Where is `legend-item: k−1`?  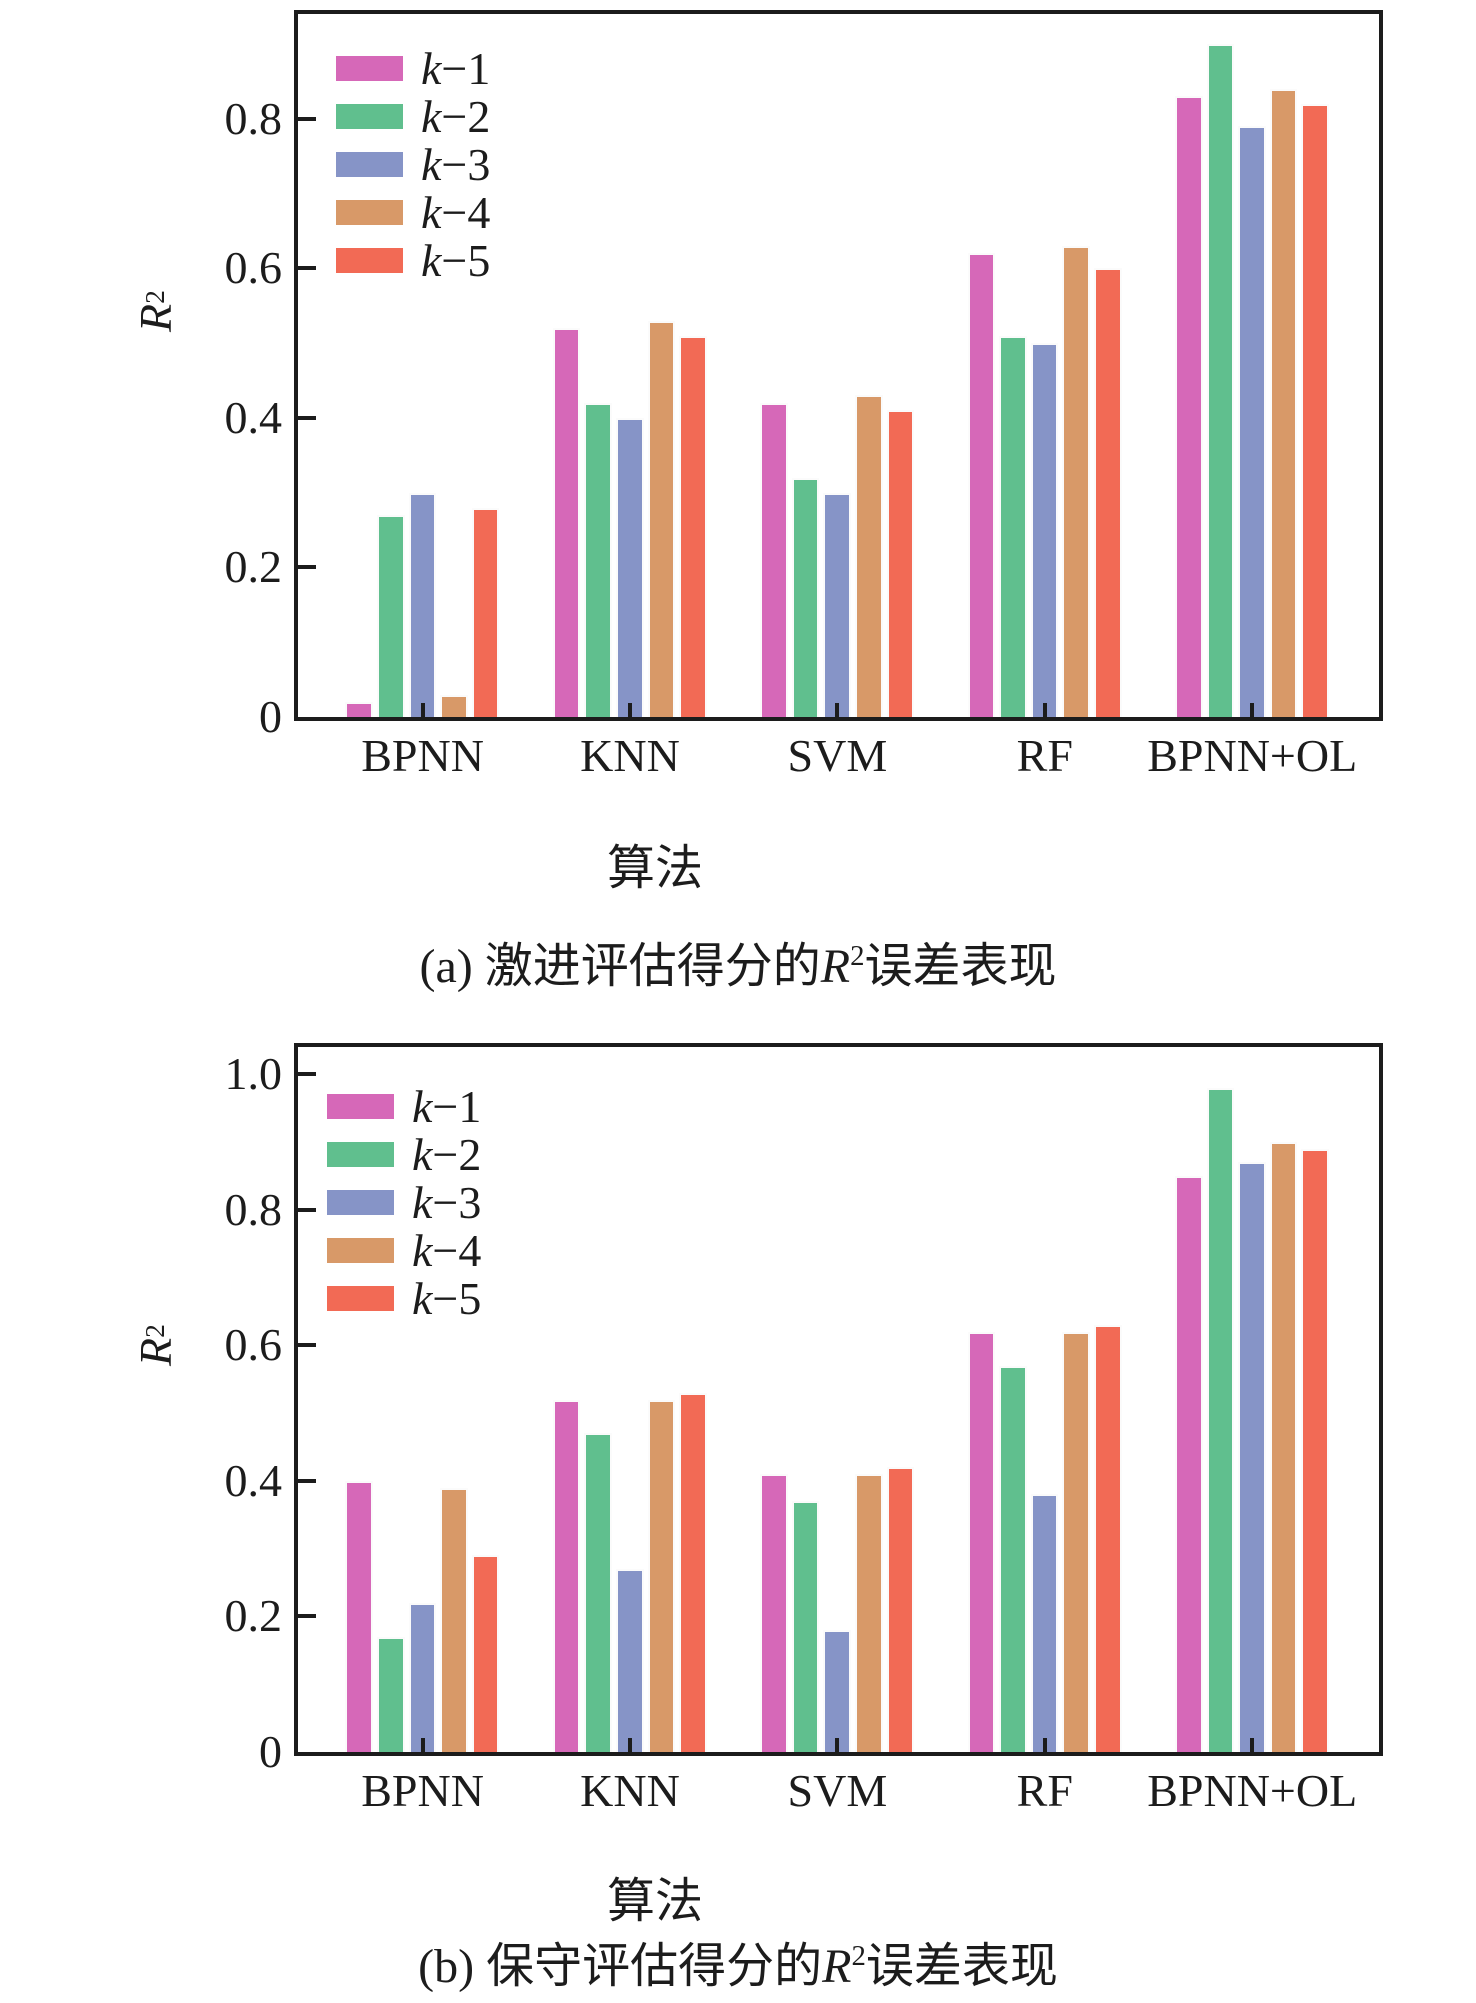 legend-item: k−1 is located at coordinates (404, 1106).